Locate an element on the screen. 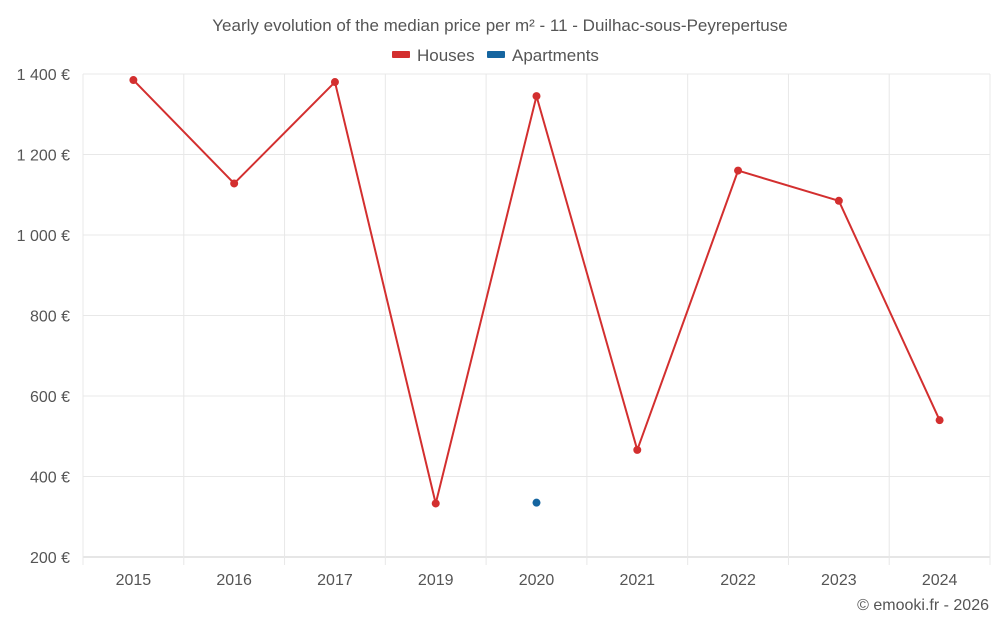 The height and width of the screenshot is (630, 1000). x-tick-label: 2020 is located at coordinates (537, 580).